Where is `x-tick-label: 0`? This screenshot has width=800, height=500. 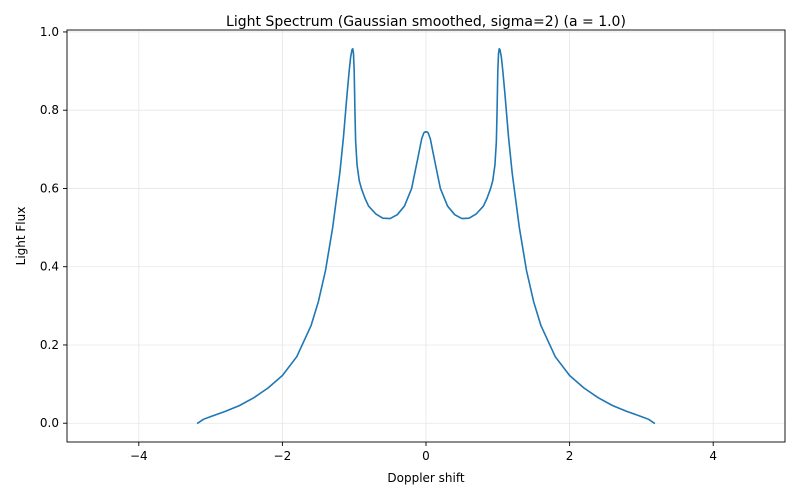 x-tick-label: 0 is located at coordinates (426, 456).